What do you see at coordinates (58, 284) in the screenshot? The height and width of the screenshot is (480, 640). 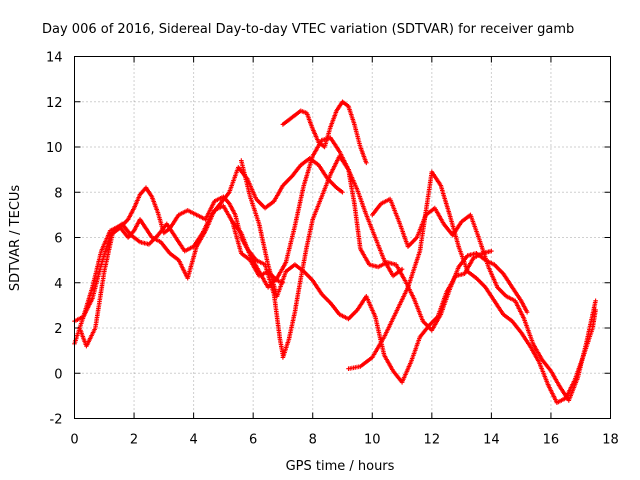 I see `y-tick-label: 4` at bounding box center [58, 284].